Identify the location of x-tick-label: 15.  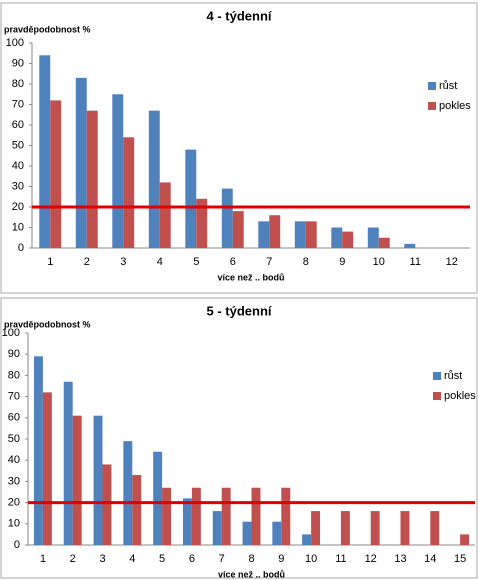
(460, 559).